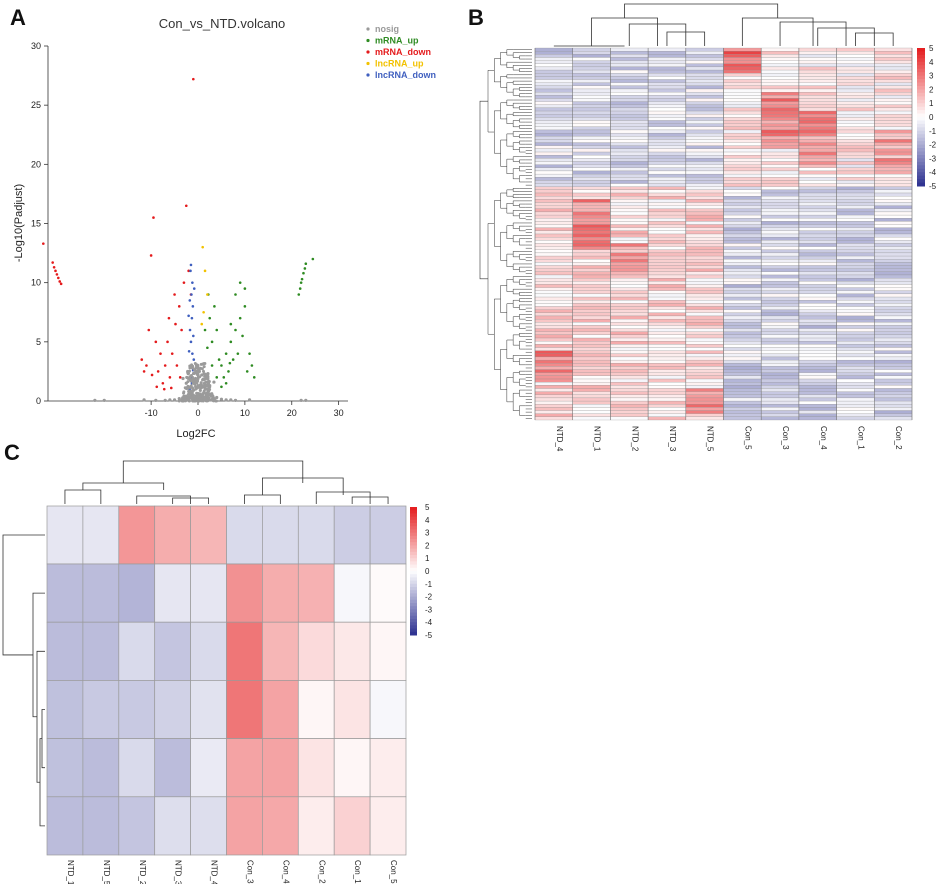 The image size is (941, 889). Describe the element at coordinates (921, 177) in the screenshot. I see `heatmap-b-scale-segment` at that location.